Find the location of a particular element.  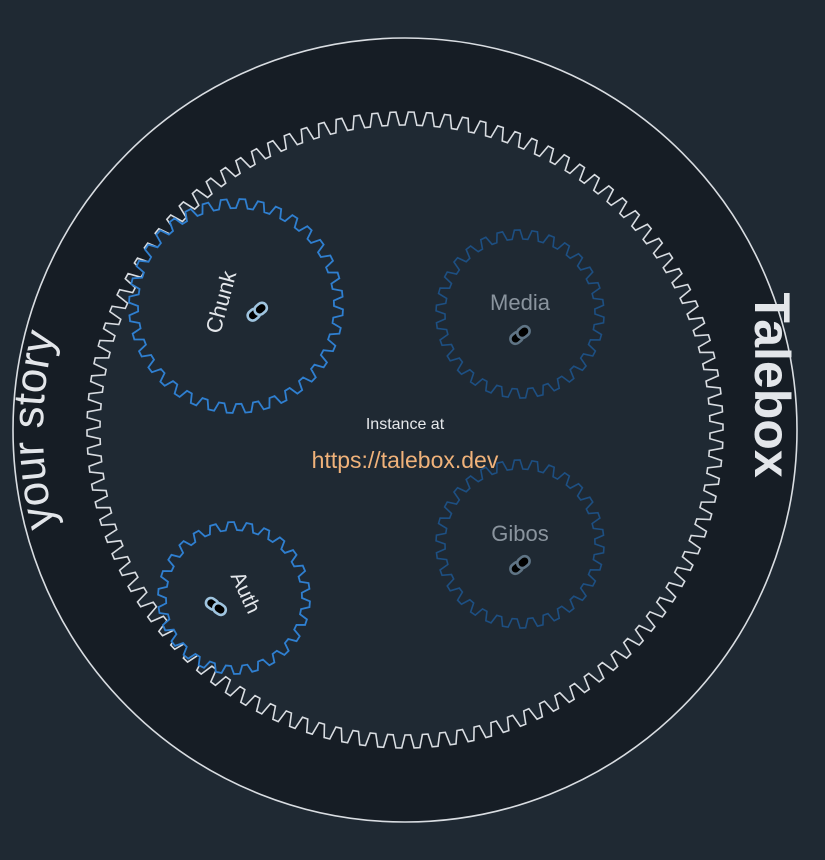

gear-media-outline is located at coordinates (520, 314).